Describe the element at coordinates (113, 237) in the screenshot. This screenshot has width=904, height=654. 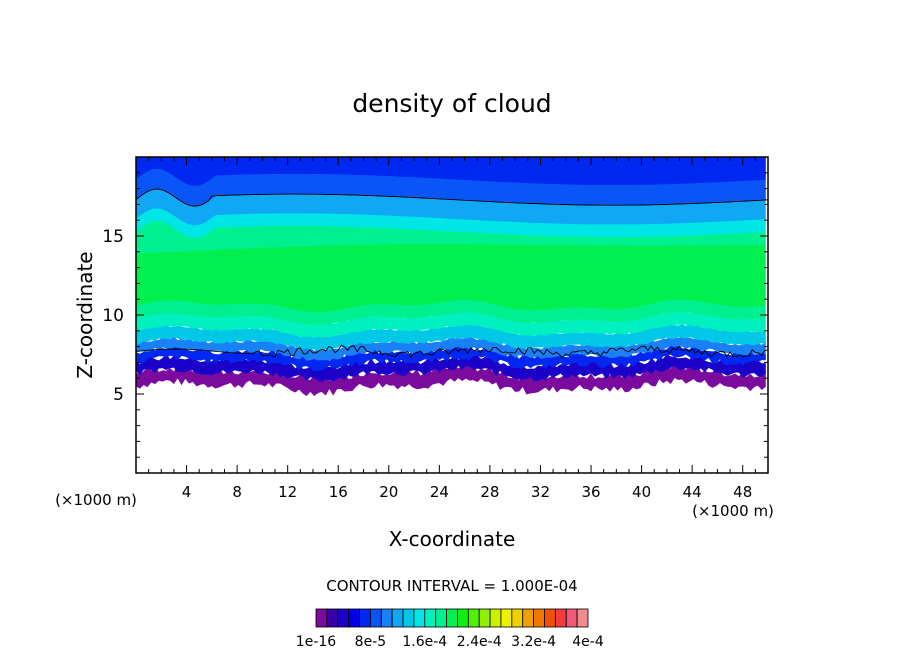
I see `y-tick-label: 15` at that location.